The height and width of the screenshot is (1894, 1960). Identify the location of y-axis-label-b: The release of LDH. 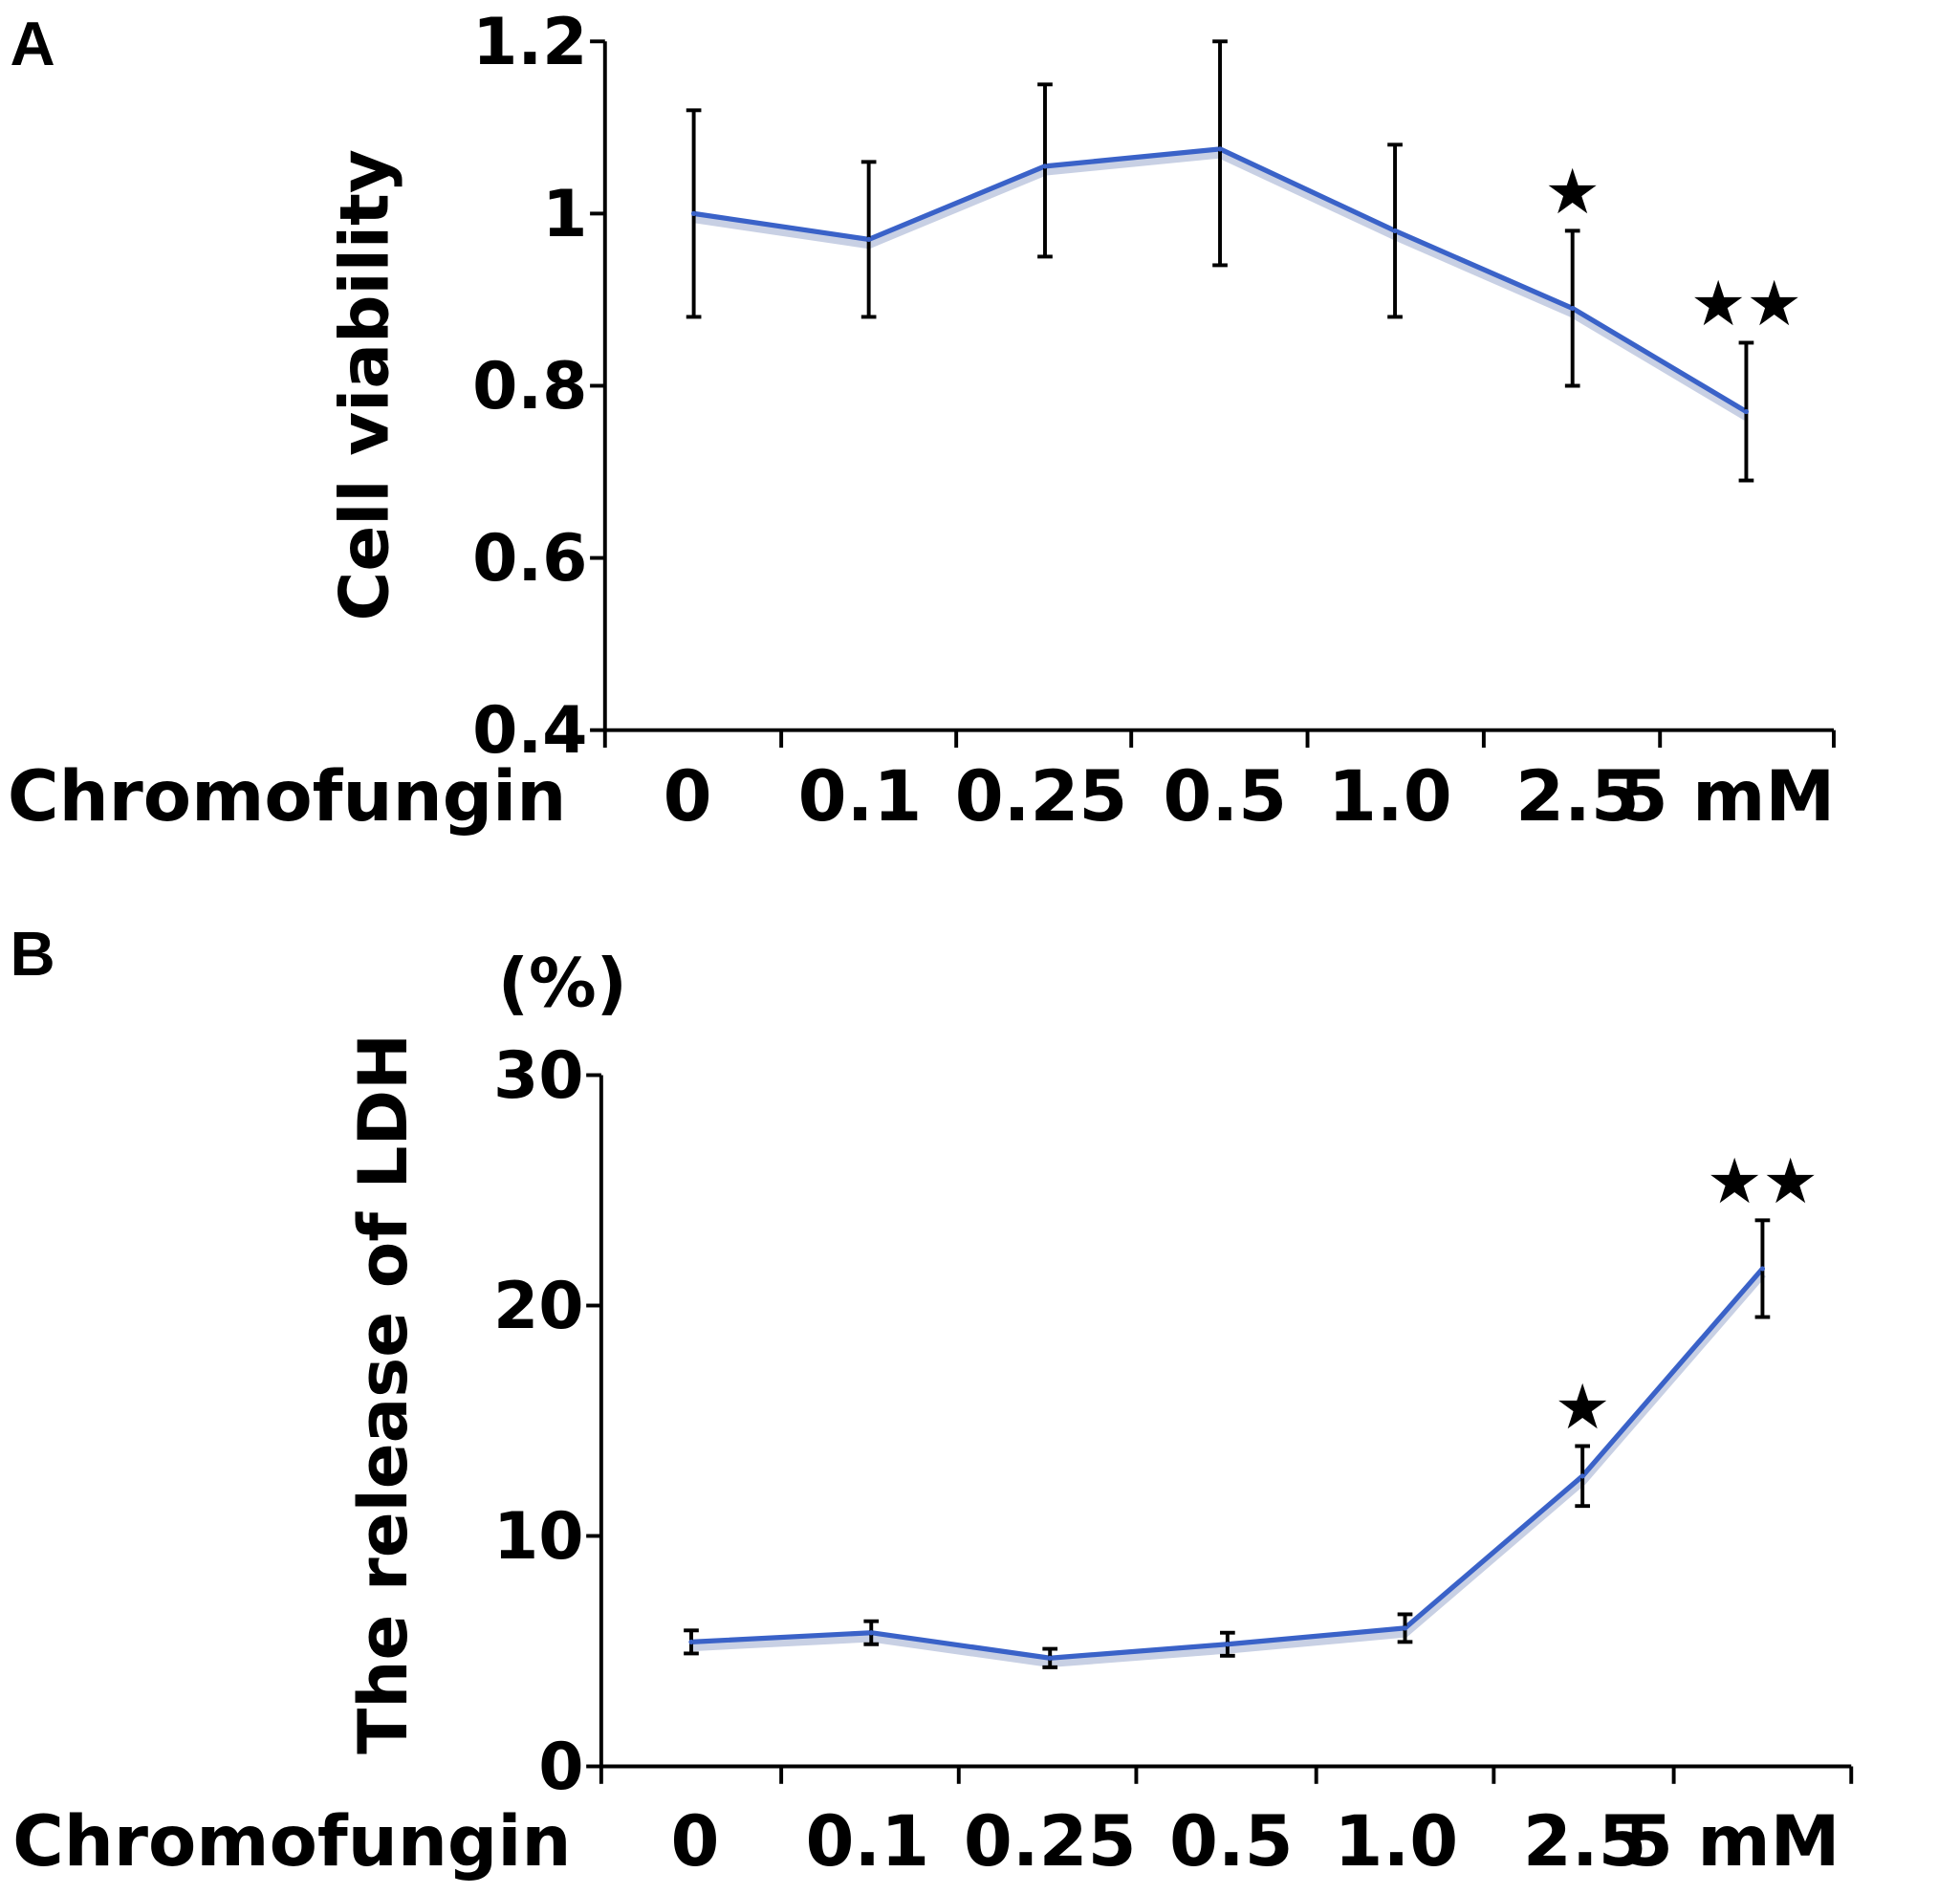
(383, 1394).